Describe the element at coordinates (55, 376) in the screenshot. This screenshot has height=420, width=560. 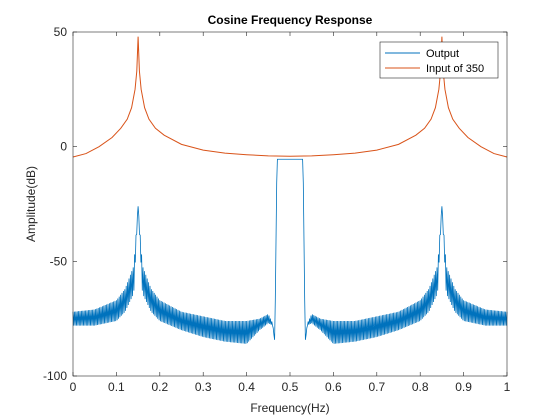
I see `y-tick-label: -100` at that location.